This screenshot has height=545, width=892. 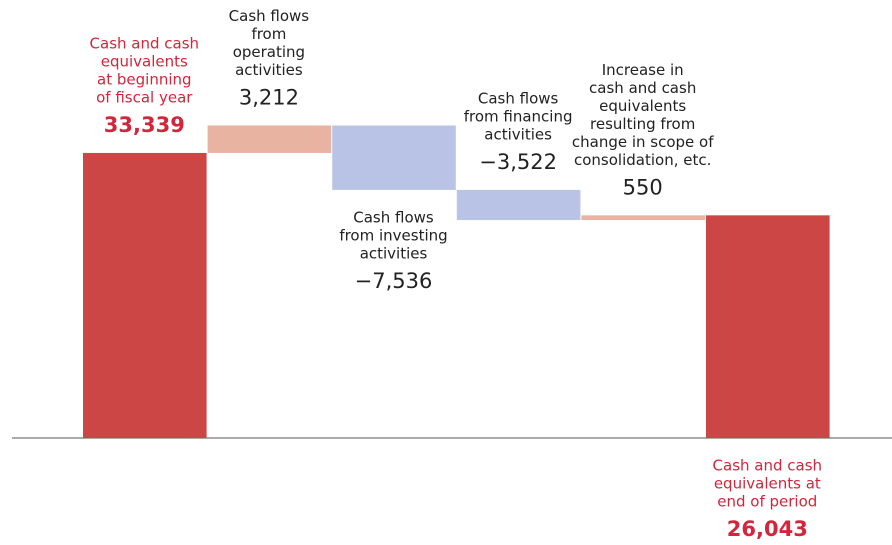 I want to click on category-label: consolidation, etc., so click(x=642, y=160).